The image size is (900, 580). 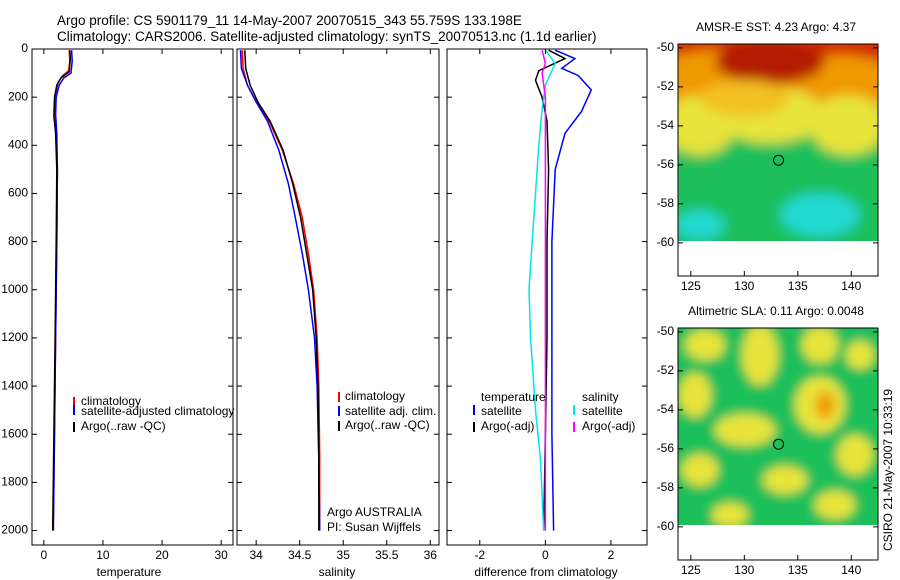 What do you see at coordinates (479, 555) in the screenshot?
I see `x-tick-label-difference-0: -2` at bounding box center [479, 555].